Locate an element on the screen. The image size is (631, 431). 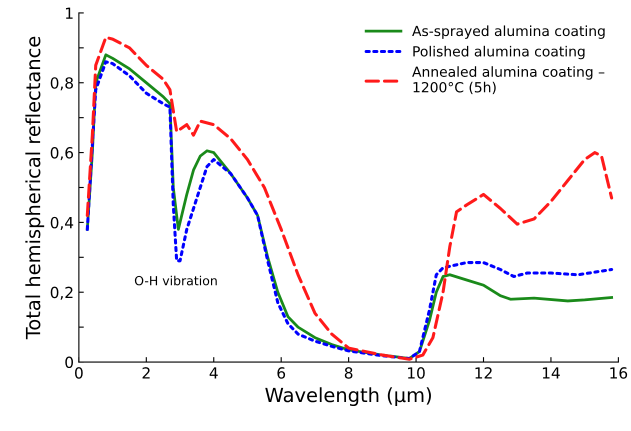
x-tick-label: 2 is located at coordinates (146, 373).